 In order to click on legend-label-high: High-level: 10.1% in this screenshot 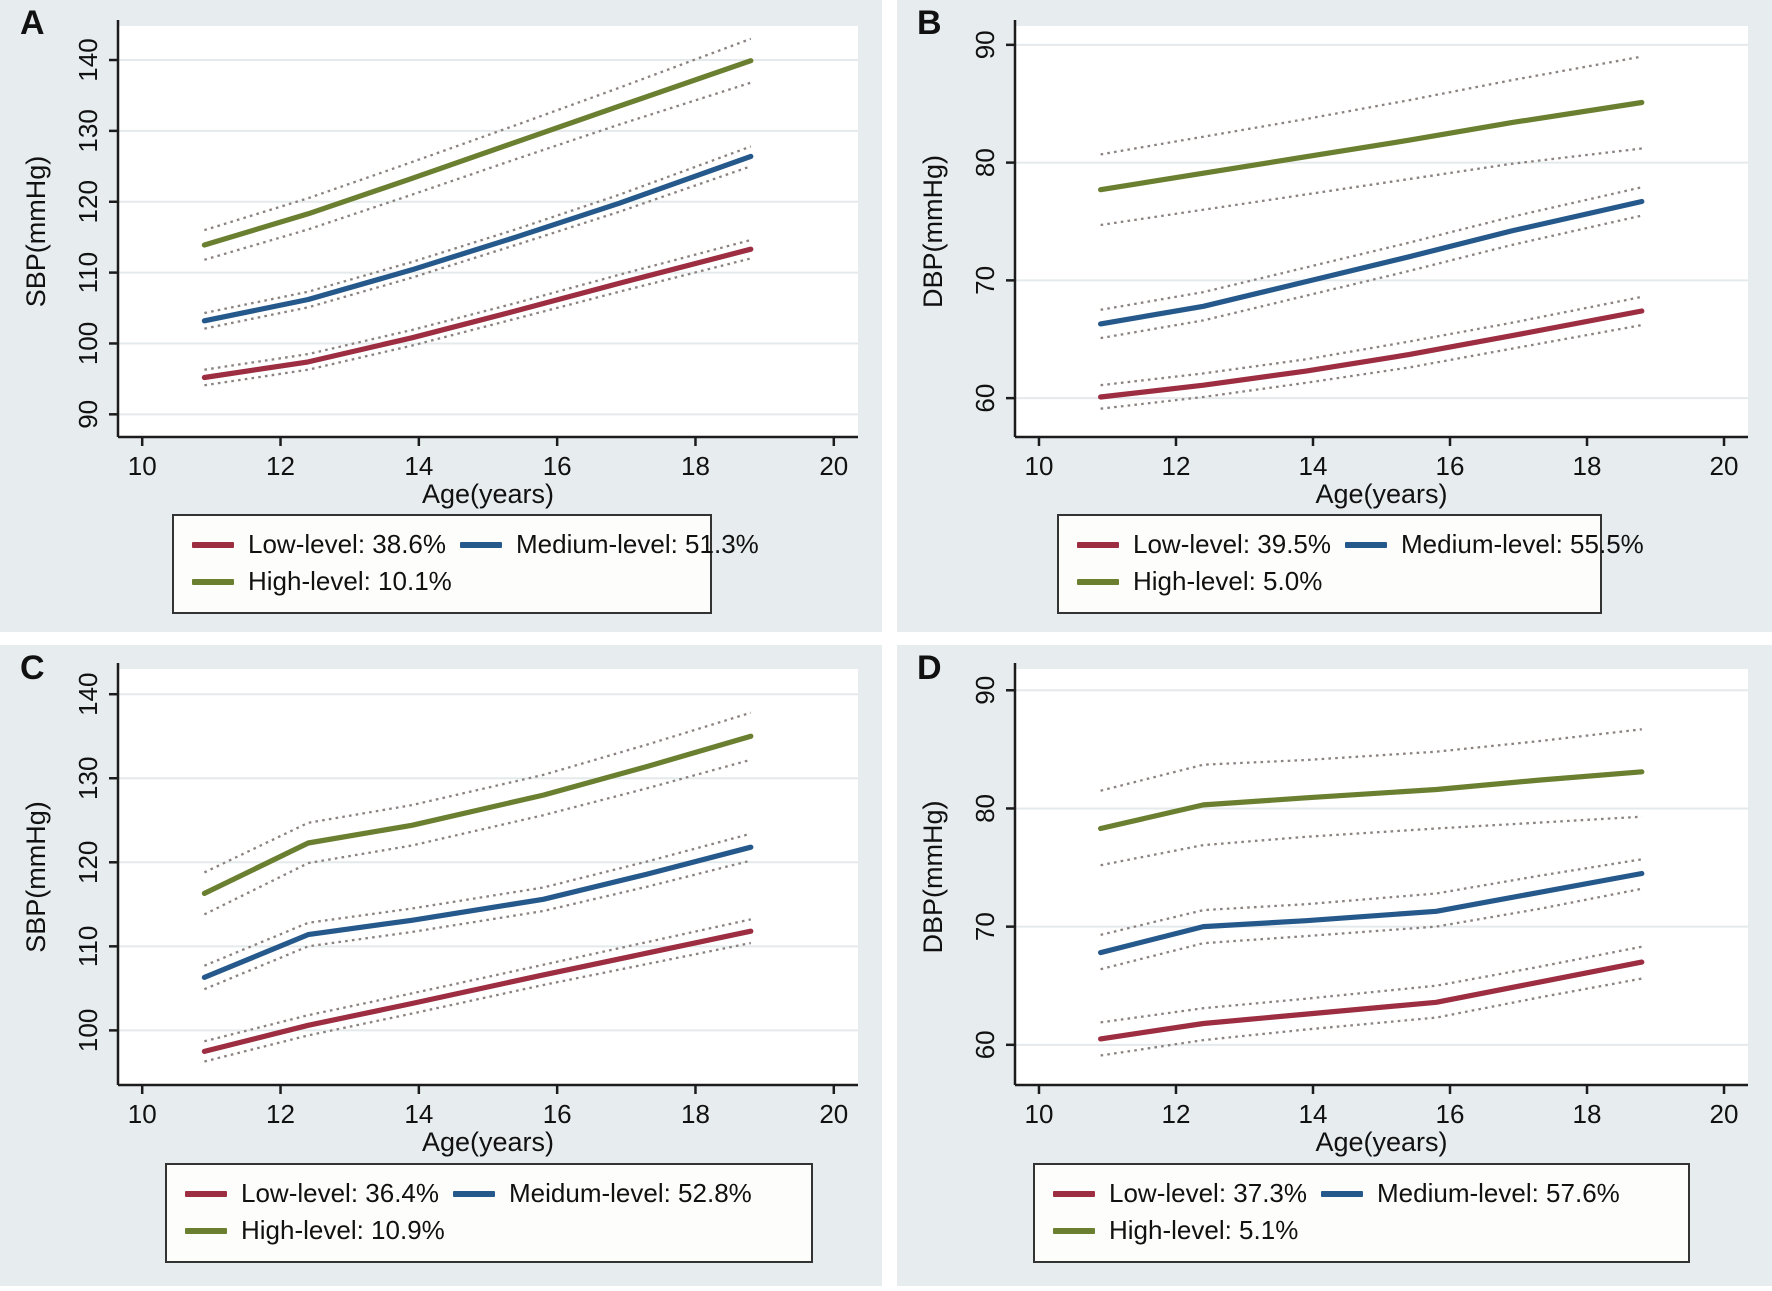, I will do `click(350, 581)`.